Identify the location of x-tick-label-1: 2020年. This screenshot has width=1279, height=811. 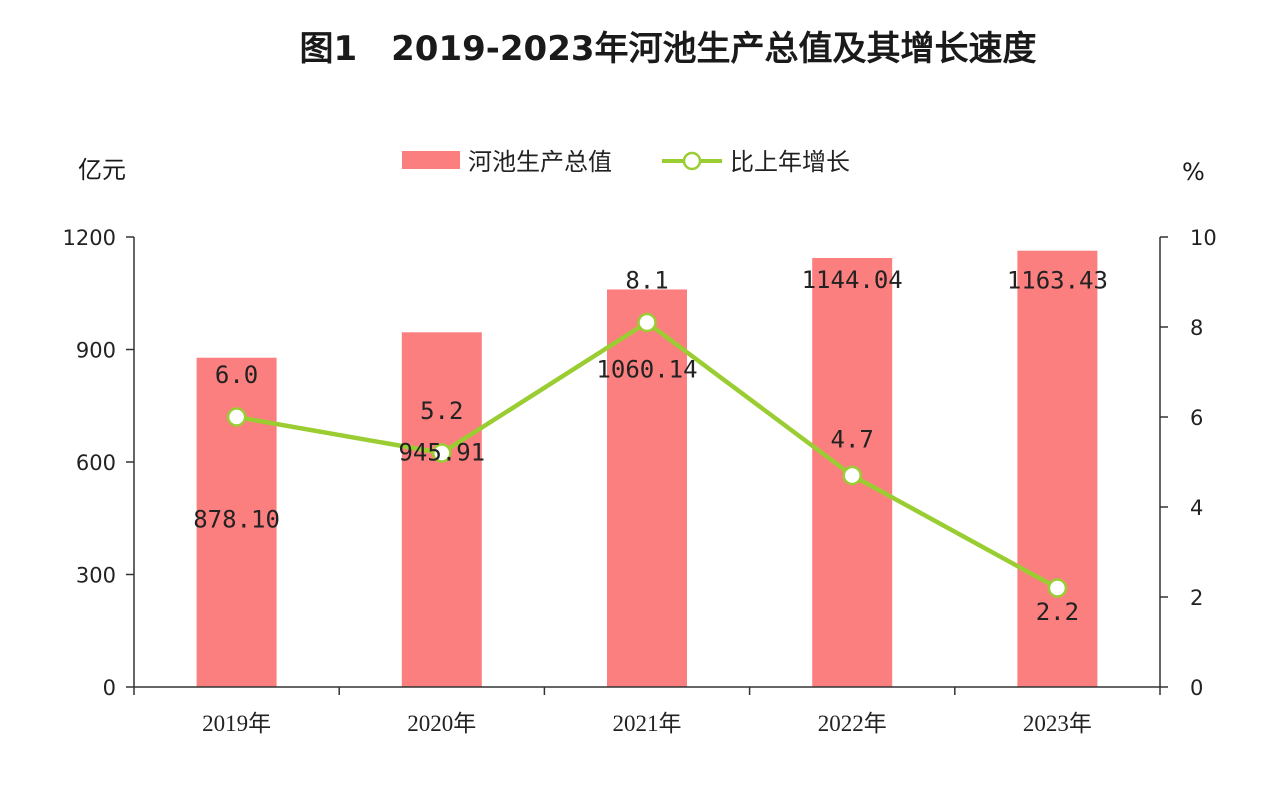
(441, 723).